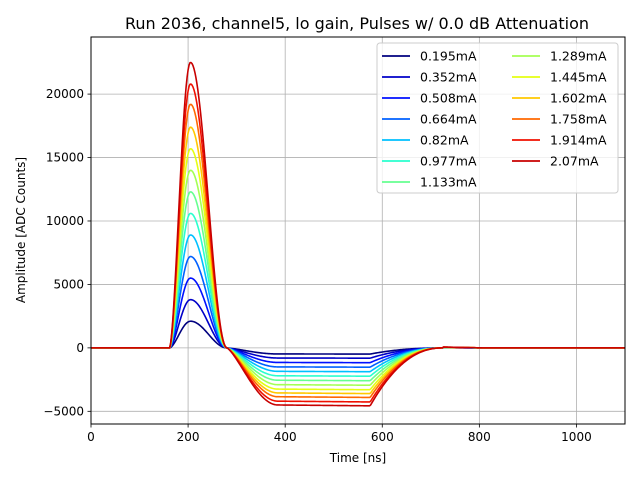 The height and width of the screenshot is (480, 640). What do you see at coordinates (578, 56) in the screenshot?
I see `legend-label: 1.289mA` at bounding box center [578, 56].